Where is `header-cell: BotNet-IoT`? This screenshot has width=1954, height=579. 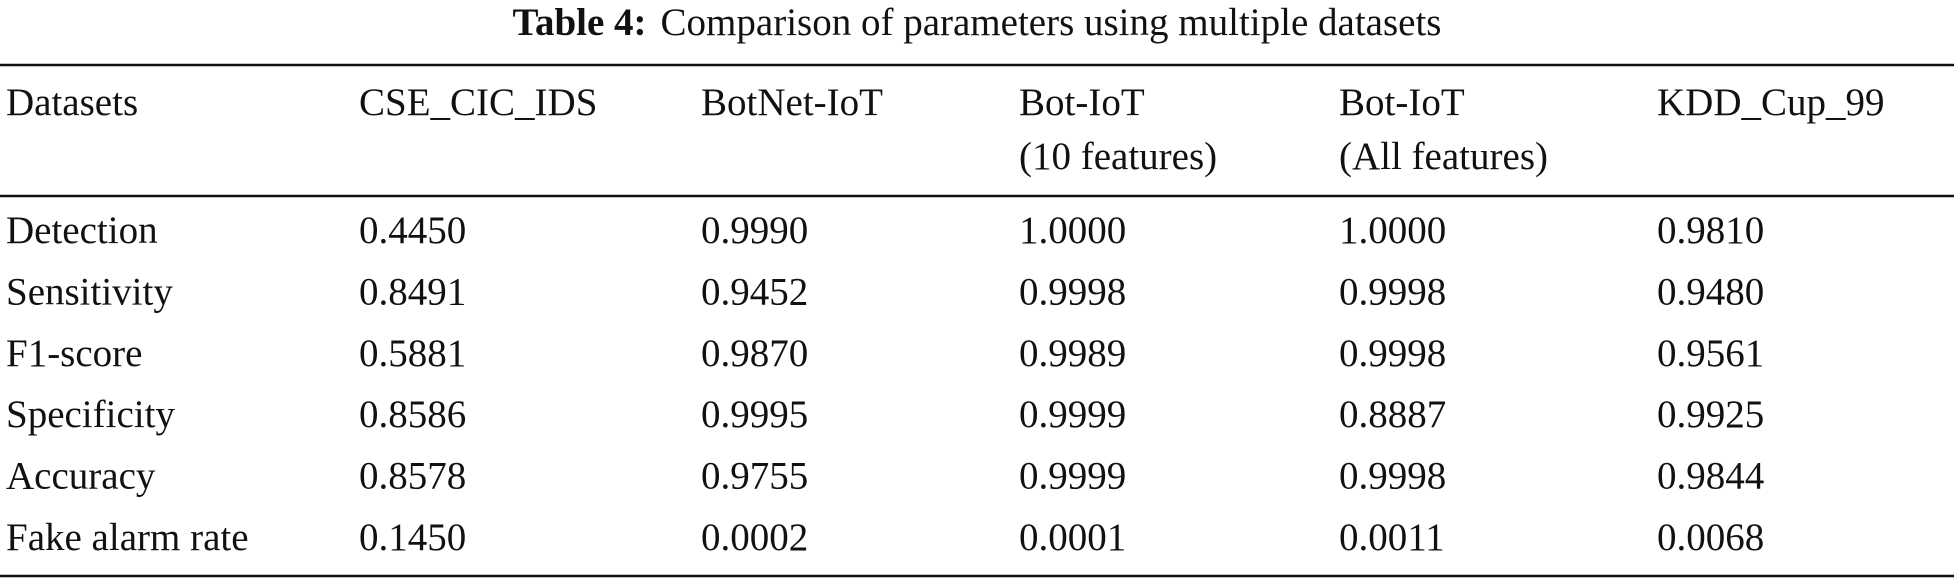
header-cell: BotNet-IoT is located at coordinates (792, 102).